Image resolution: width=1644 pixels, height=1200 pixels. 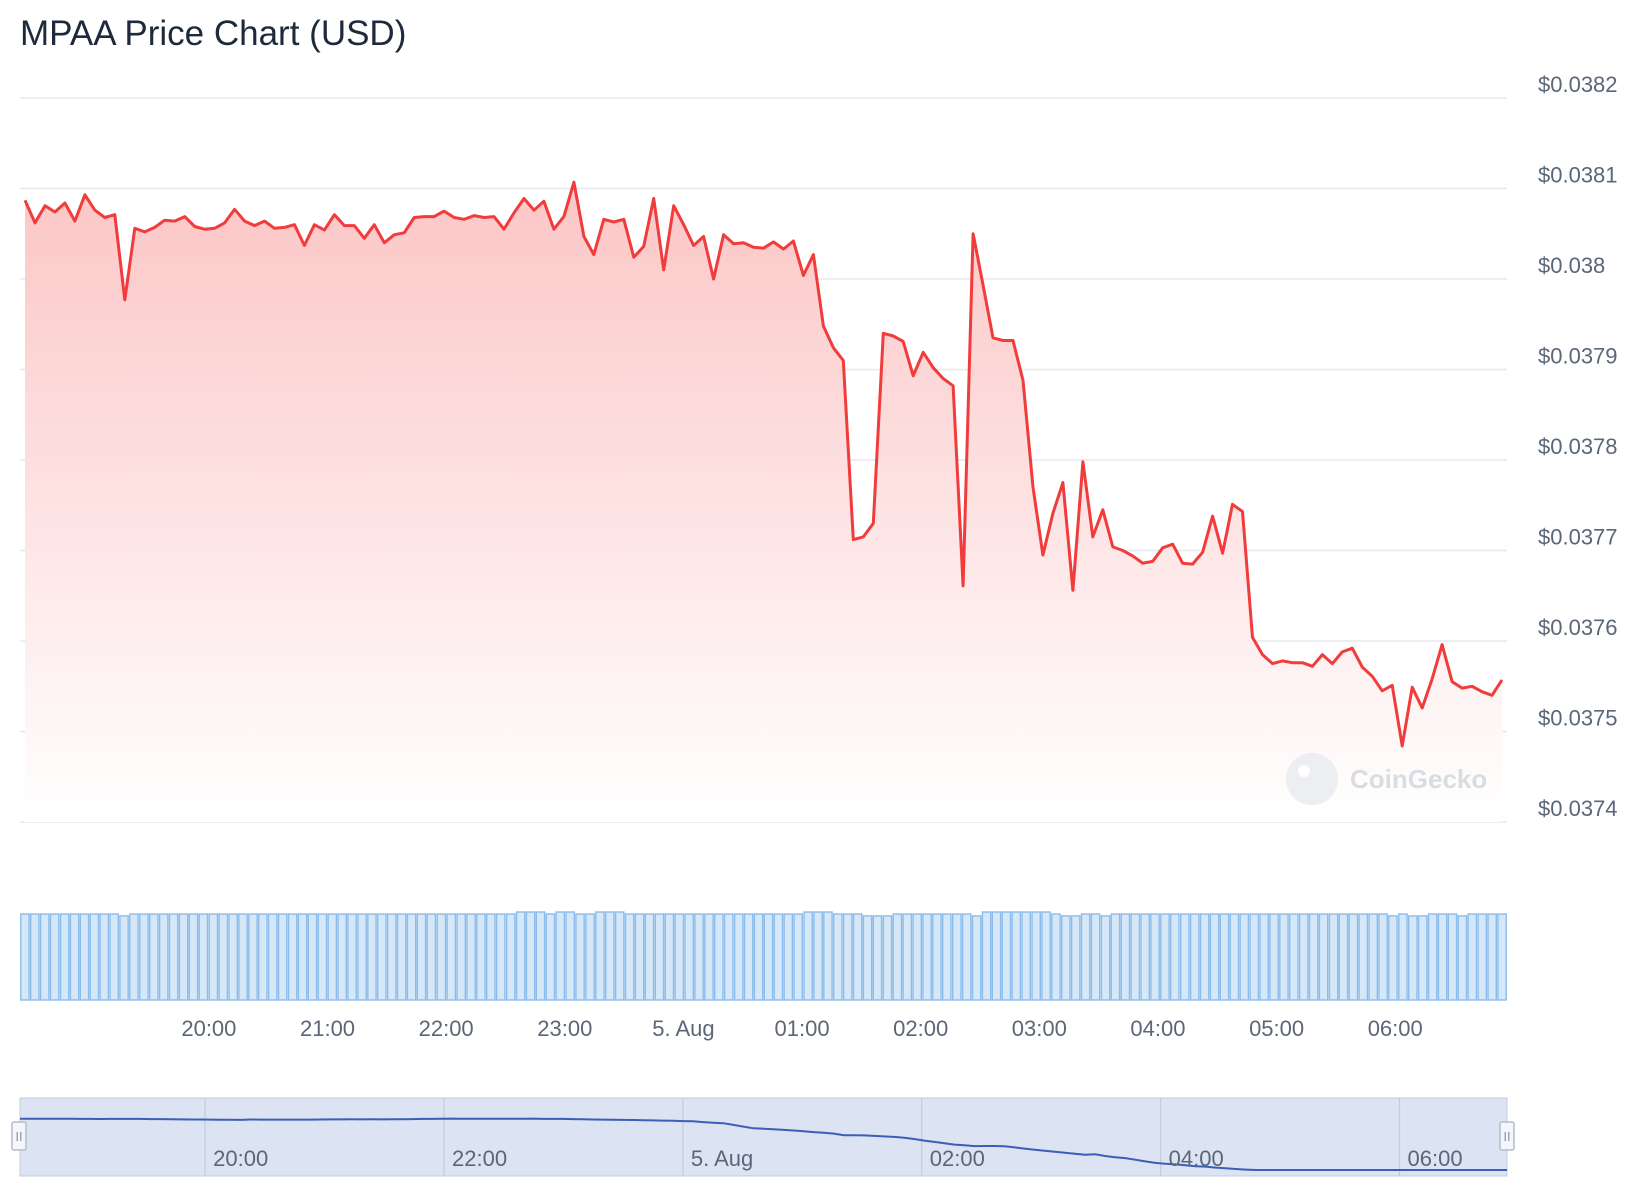 What do you see at coordinates (1435, 1158) in the screenshot?
I see `navigator-tick-label: 06:00` at bounding box center [1435, 1158].